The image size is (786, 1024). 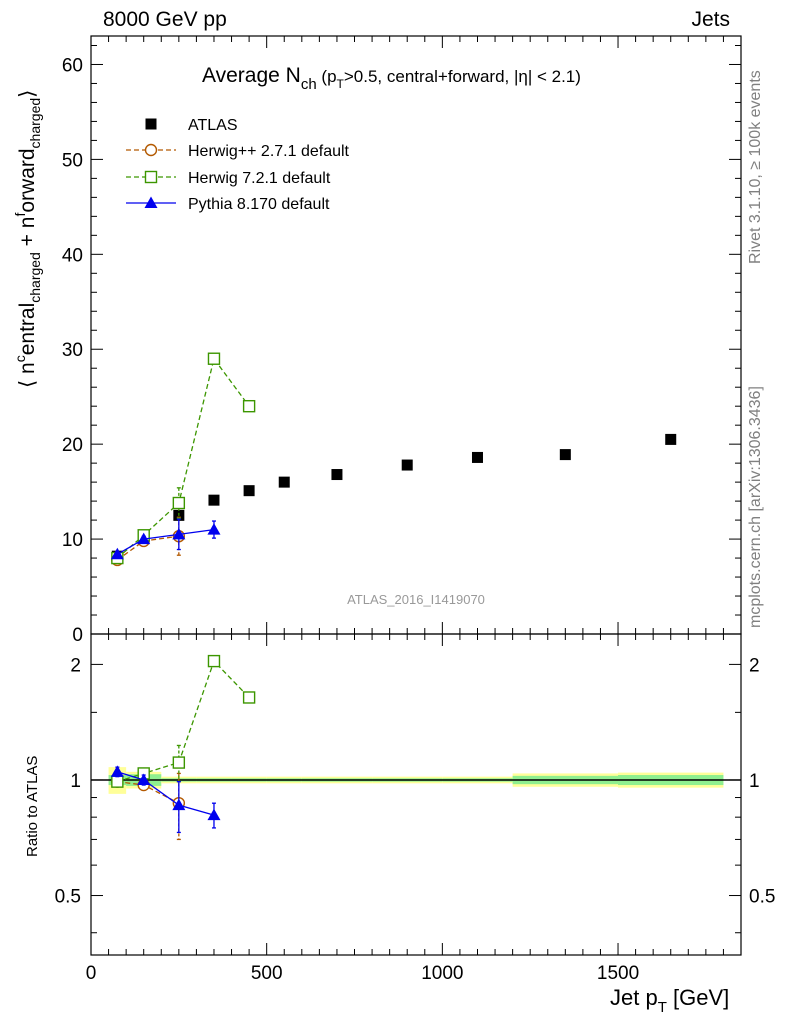 I want to click on x-tick-label: 1000, so click(x=442, y=973).